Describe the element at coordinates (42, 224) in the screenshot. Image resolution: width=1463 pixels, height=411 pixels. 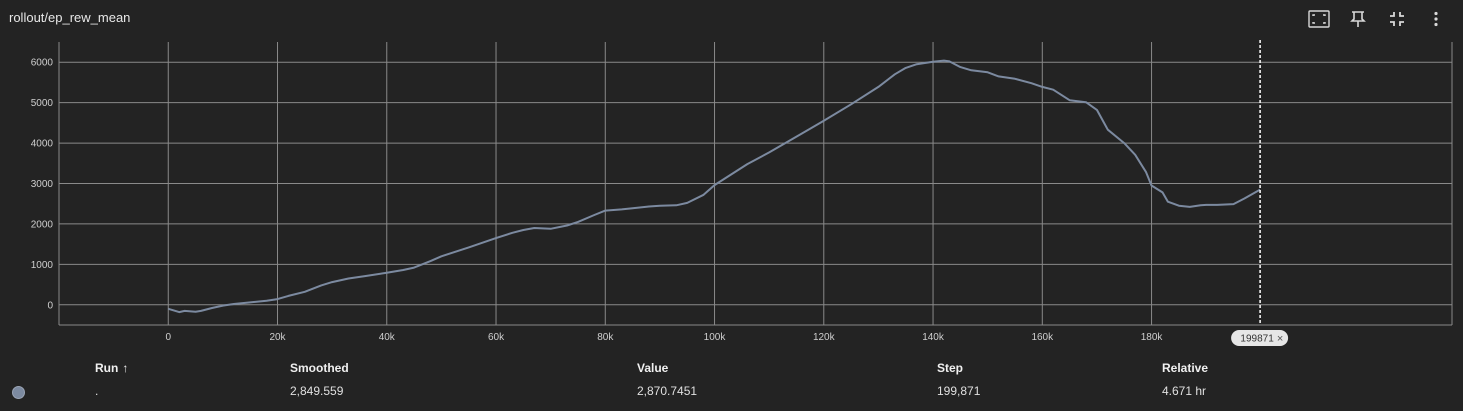
I see `y-tick-label: 2000` at that location.